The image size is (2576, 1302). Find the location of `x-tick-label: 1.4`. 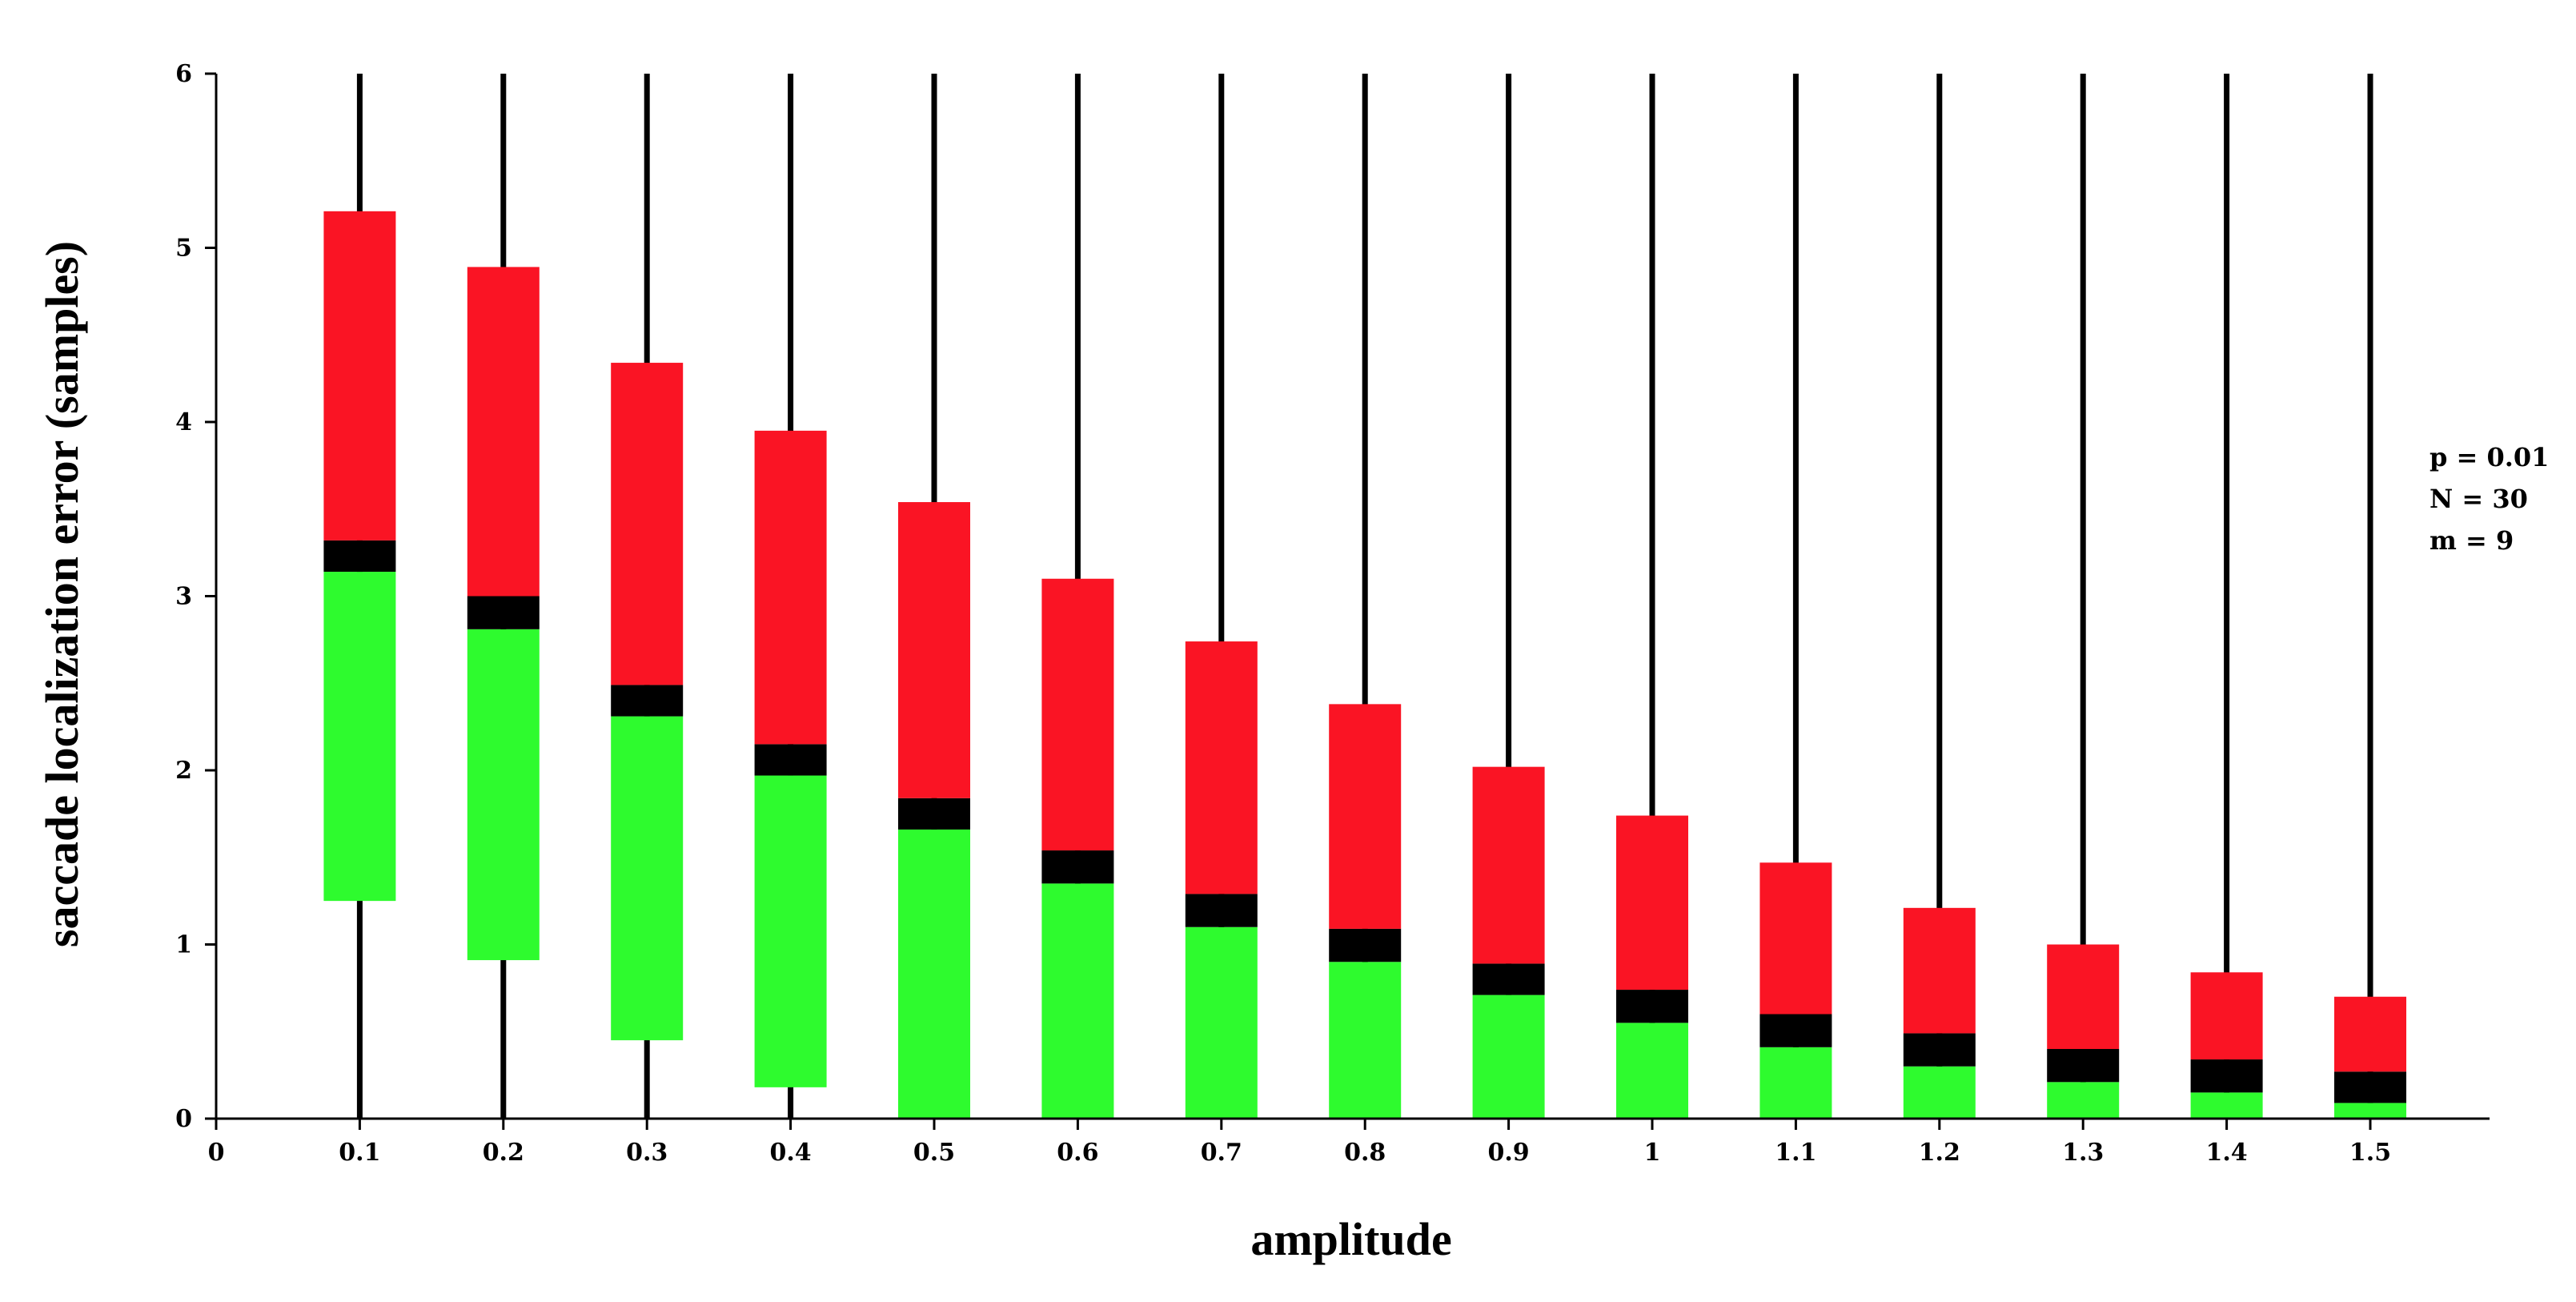

x-tick-label: 1.4 is located at coordinates (2226, 1153).